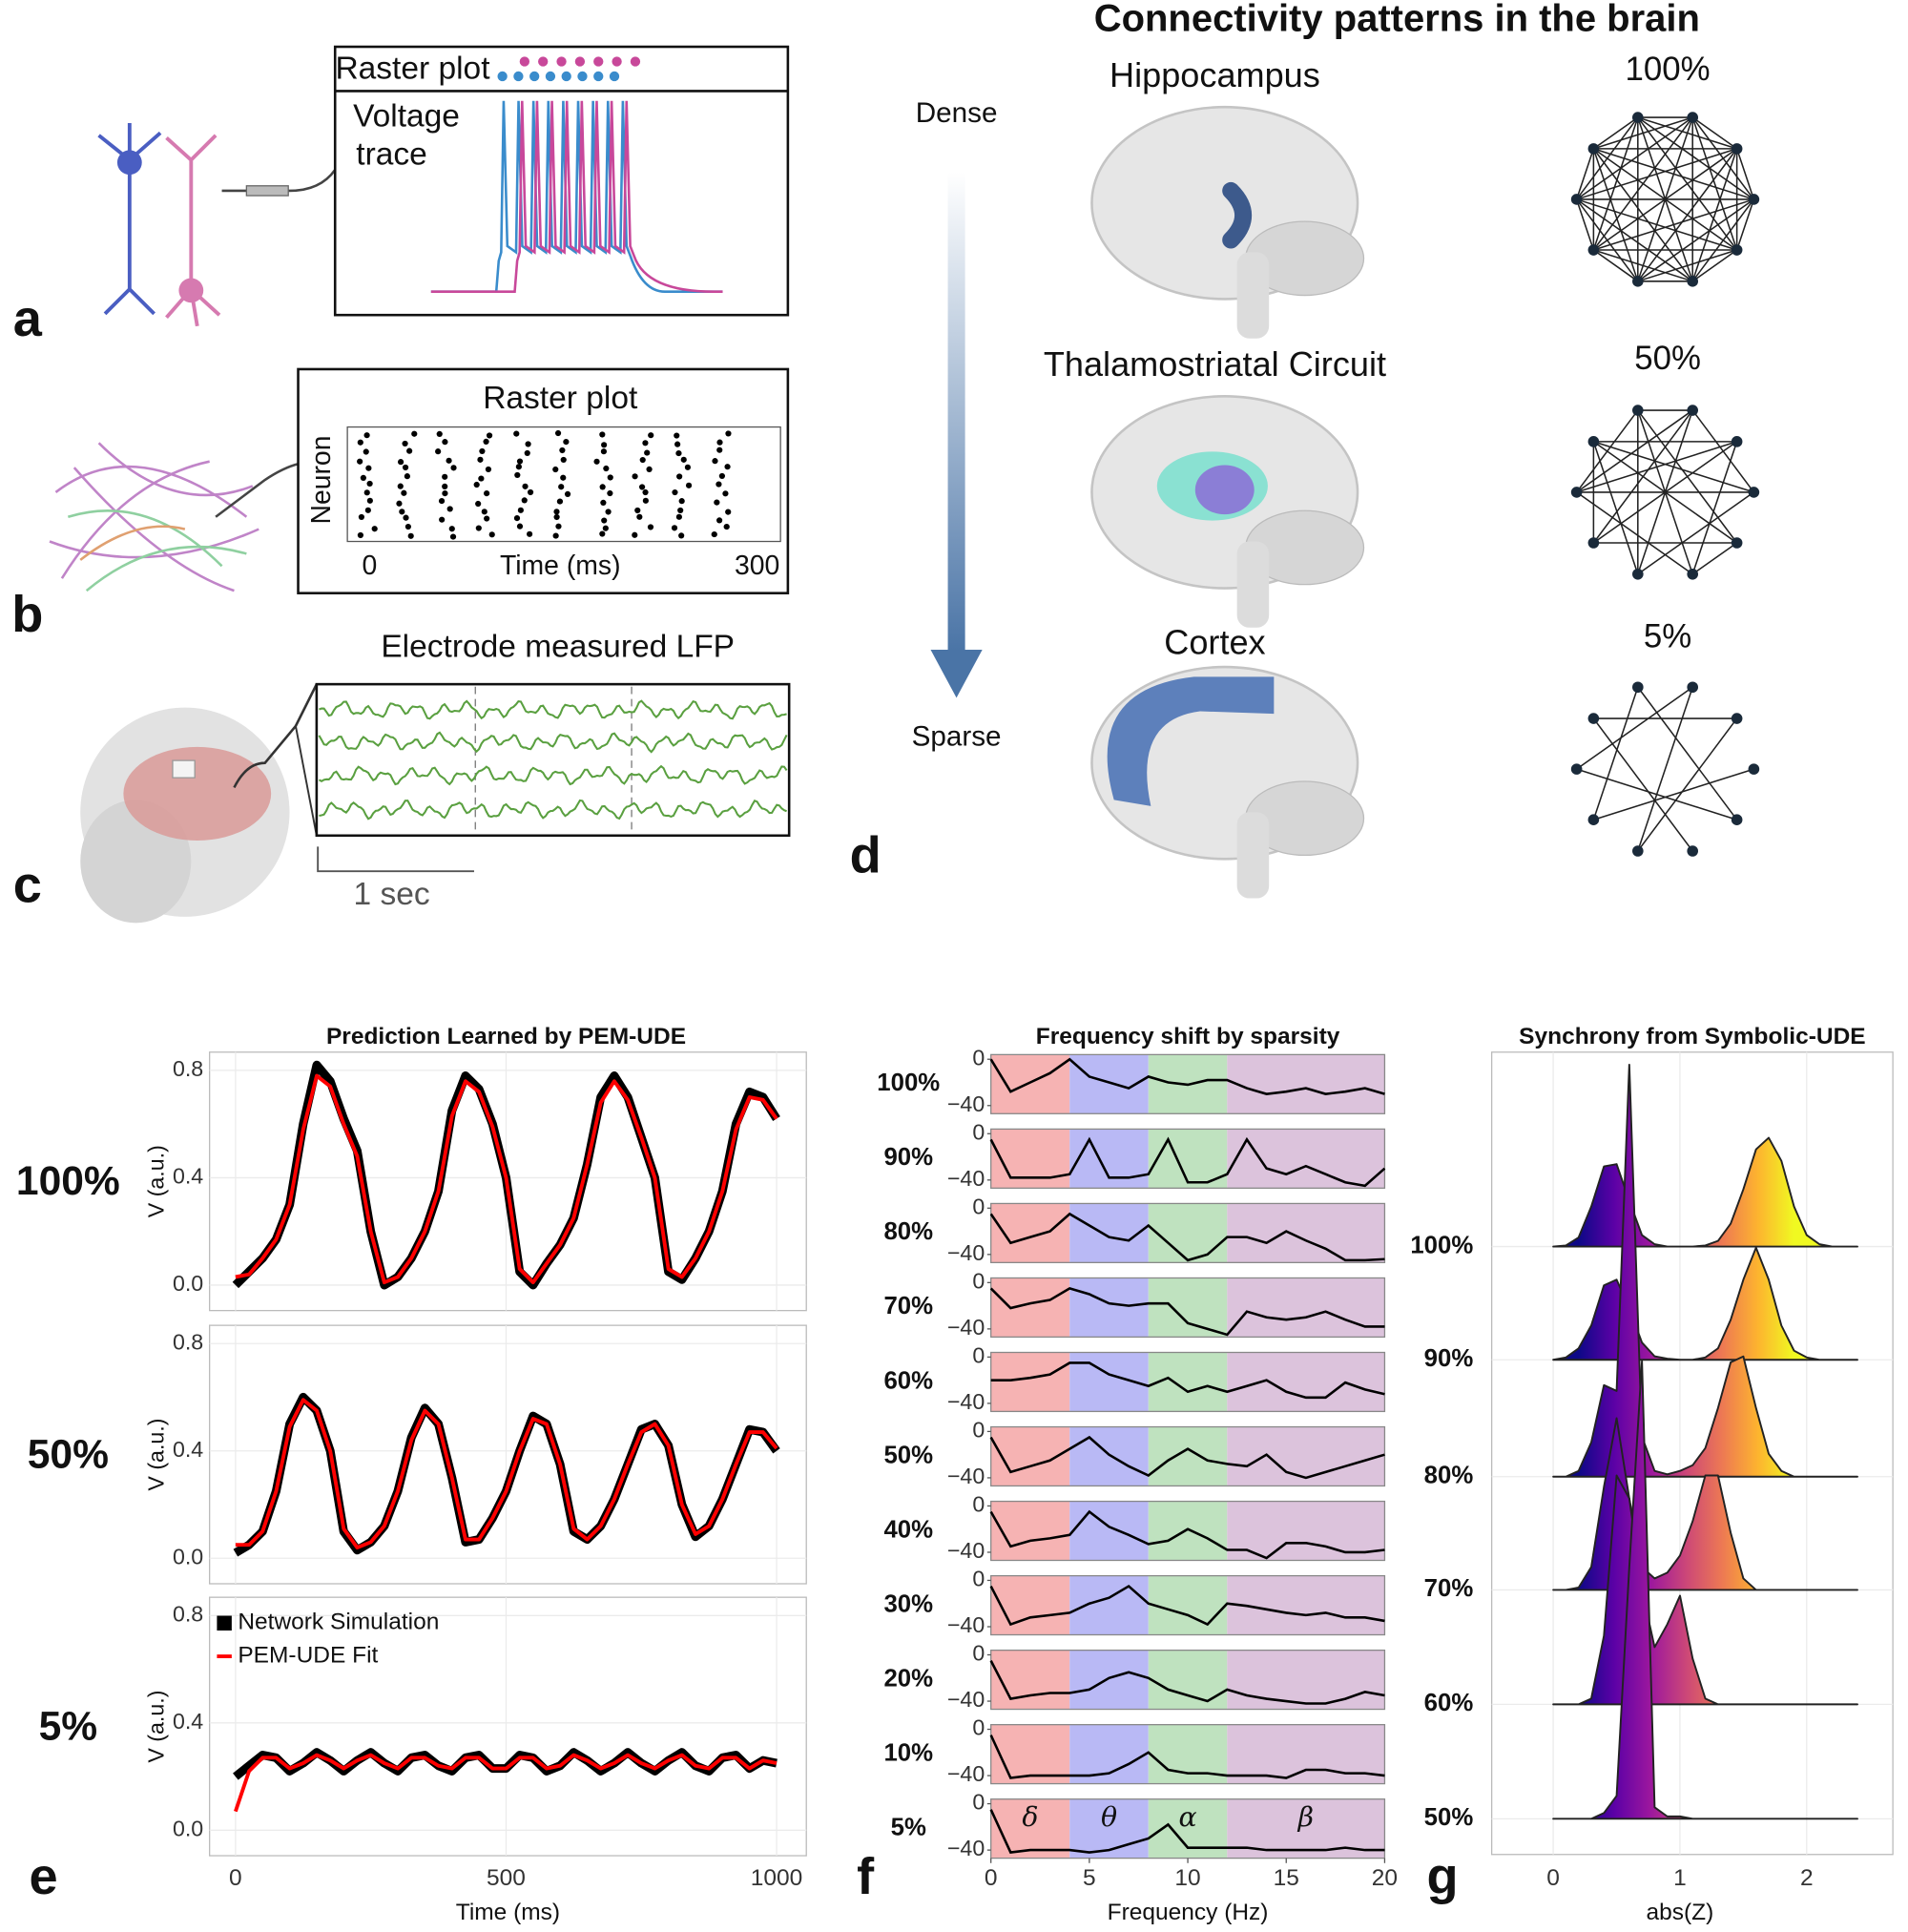 Image resolution: width=1908 pixels, height=1932 pixels. Describe the element at coordinates (506, 1878) in the screenshot. I see `x-tick-label: 500` at that location.